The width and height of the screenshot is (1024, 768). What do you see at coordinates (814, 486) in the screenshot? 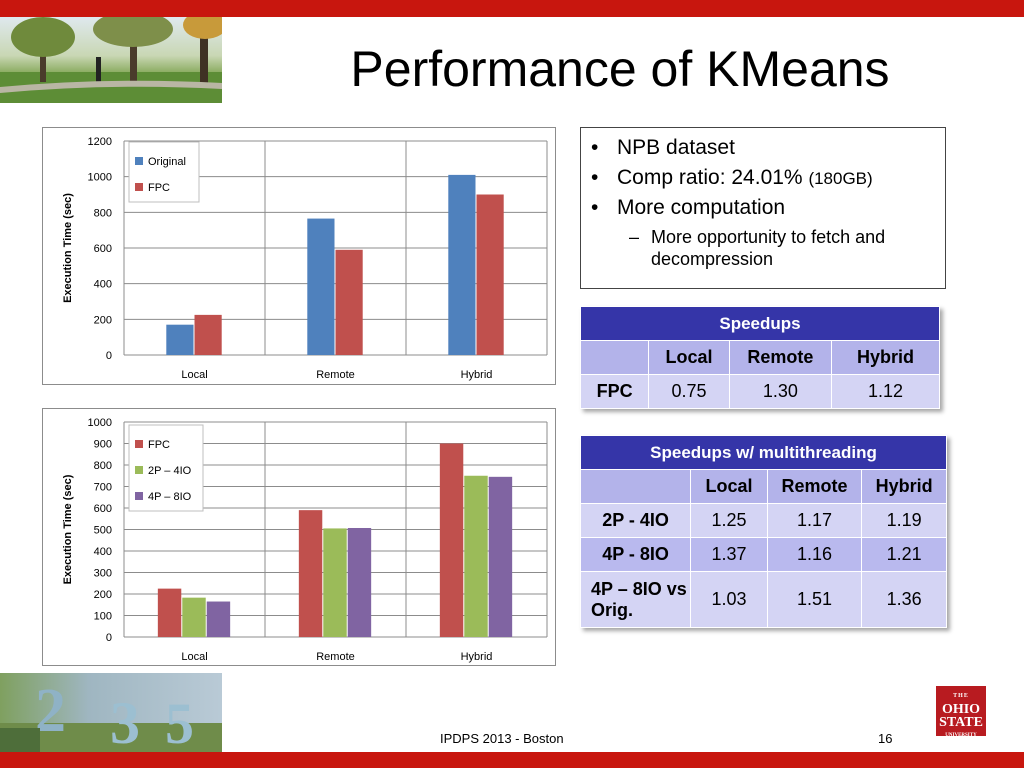
I see `mt-col-remote: Remote` at bounding box center [814, 486].